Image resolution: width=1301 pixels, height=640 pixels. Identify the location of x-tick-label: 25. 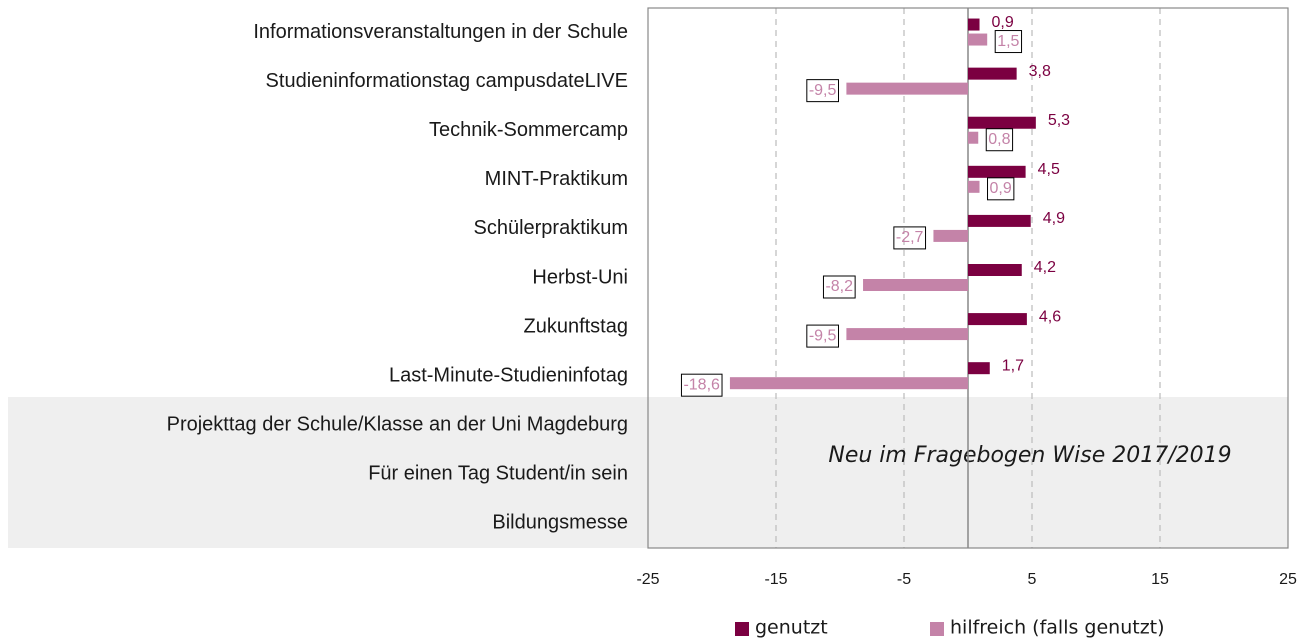
(1288, 579).